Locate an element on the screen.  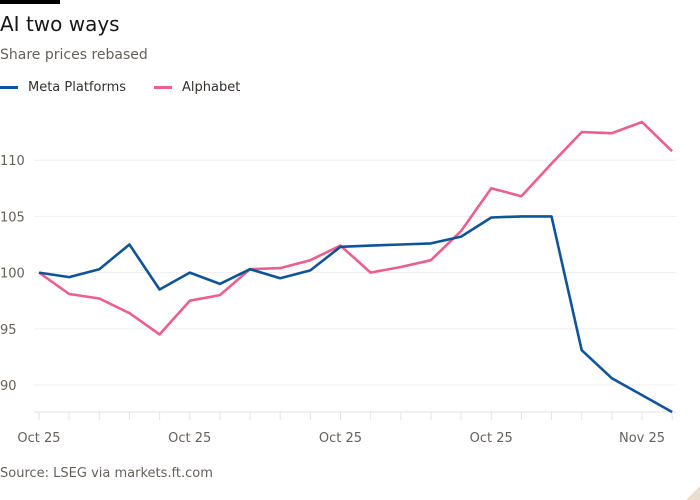
y-tick-label: 105 is located at coordinates (12, 217).